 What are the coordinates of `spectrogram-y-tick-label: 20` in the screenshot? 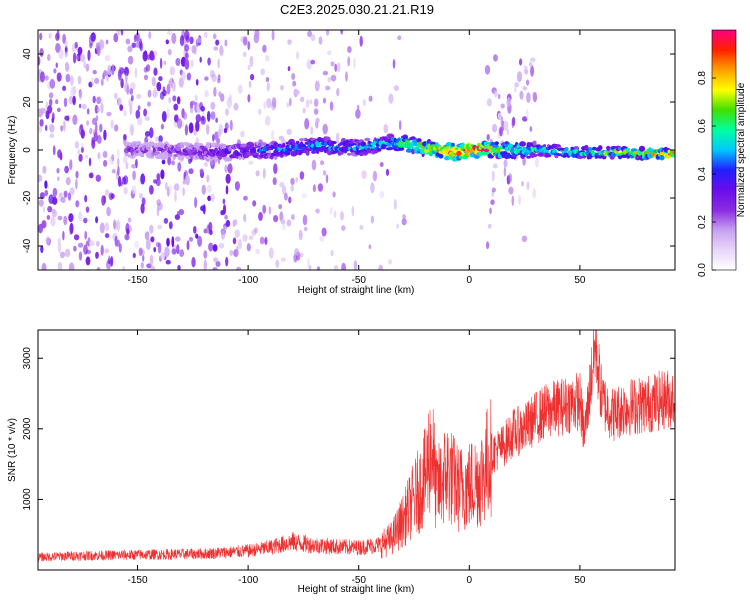 It's located at (27, 102).